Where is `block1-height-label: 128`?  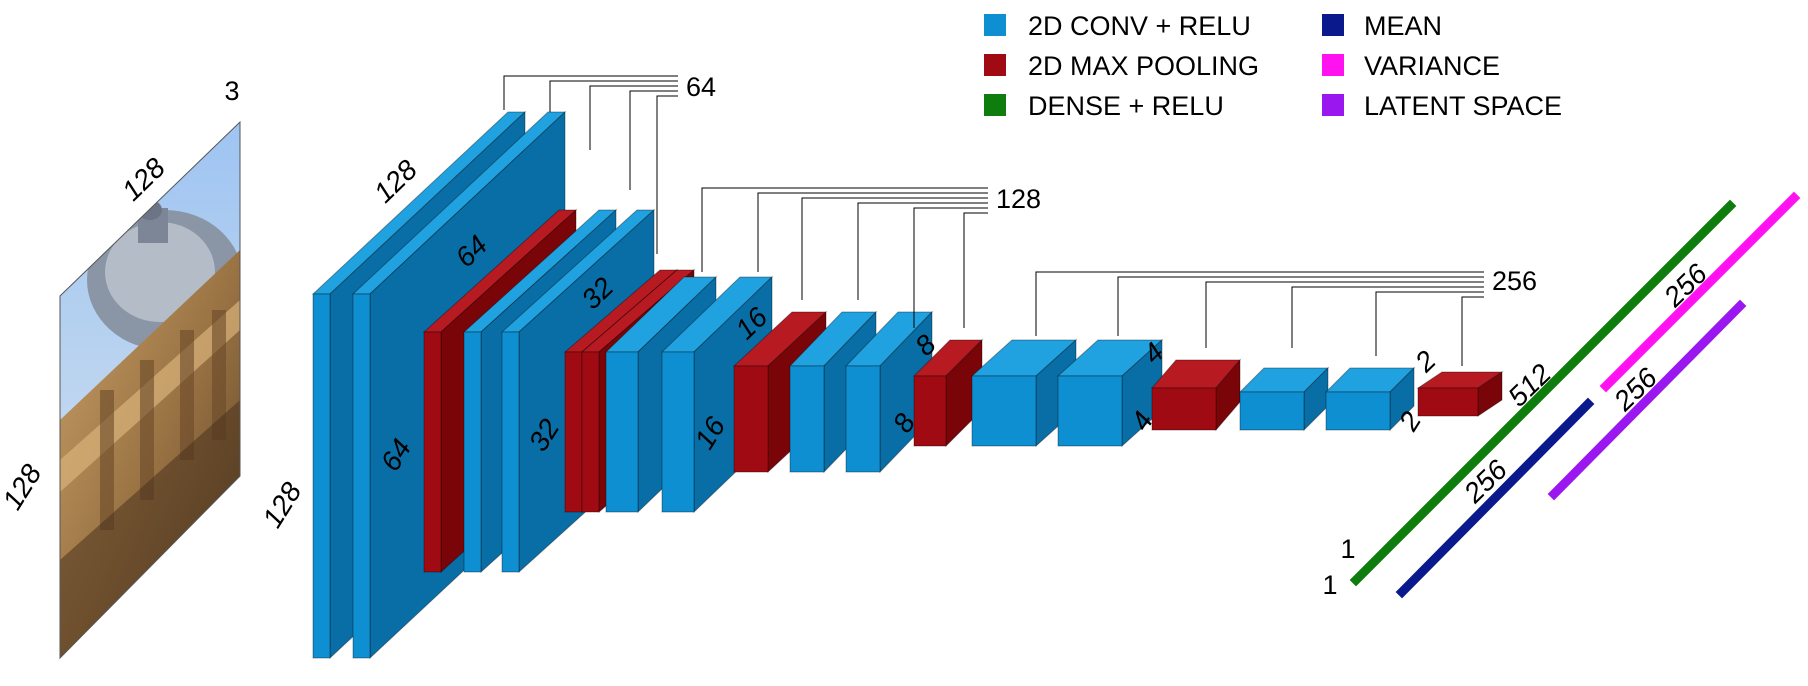 block1-height-label: 128 is located at coordinates (281, 505).